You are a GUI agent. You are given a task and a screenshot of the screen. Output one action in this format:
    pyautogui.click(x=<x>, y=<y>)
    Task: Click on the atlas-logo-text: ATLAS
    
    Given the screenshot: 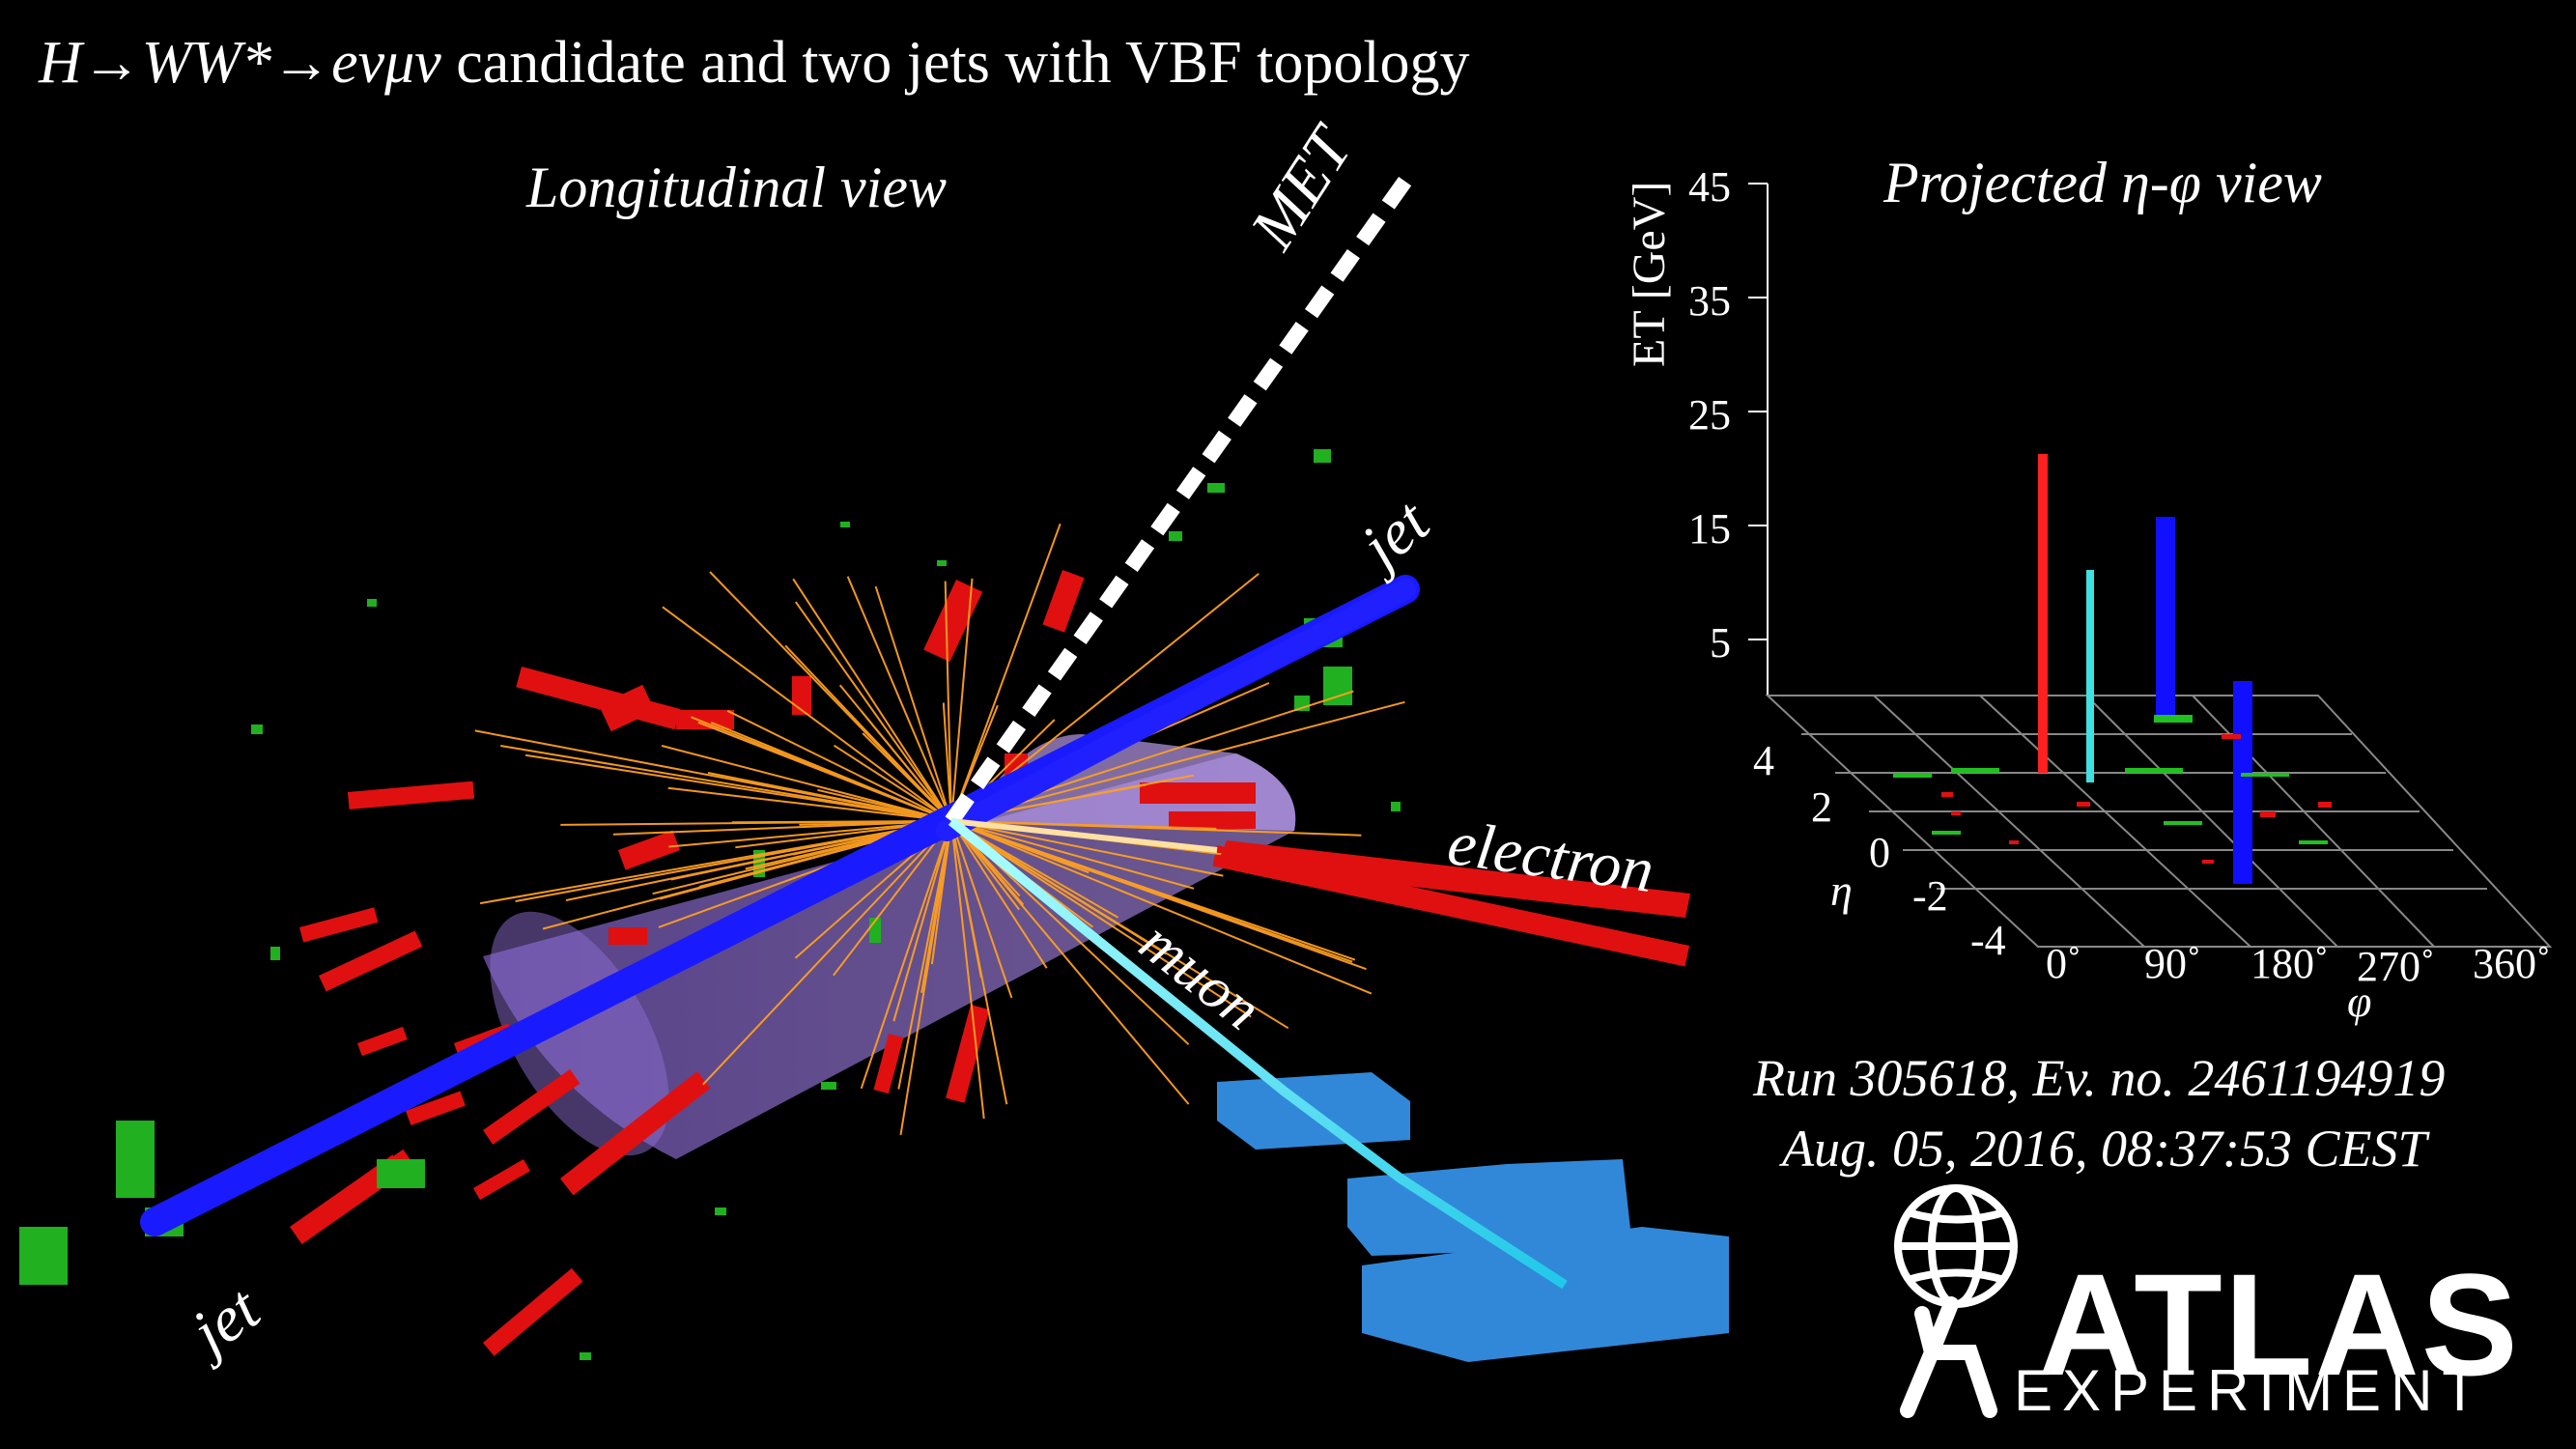 What is the action you would take?
    pyautogui.click(x=2279, y=1324)
    